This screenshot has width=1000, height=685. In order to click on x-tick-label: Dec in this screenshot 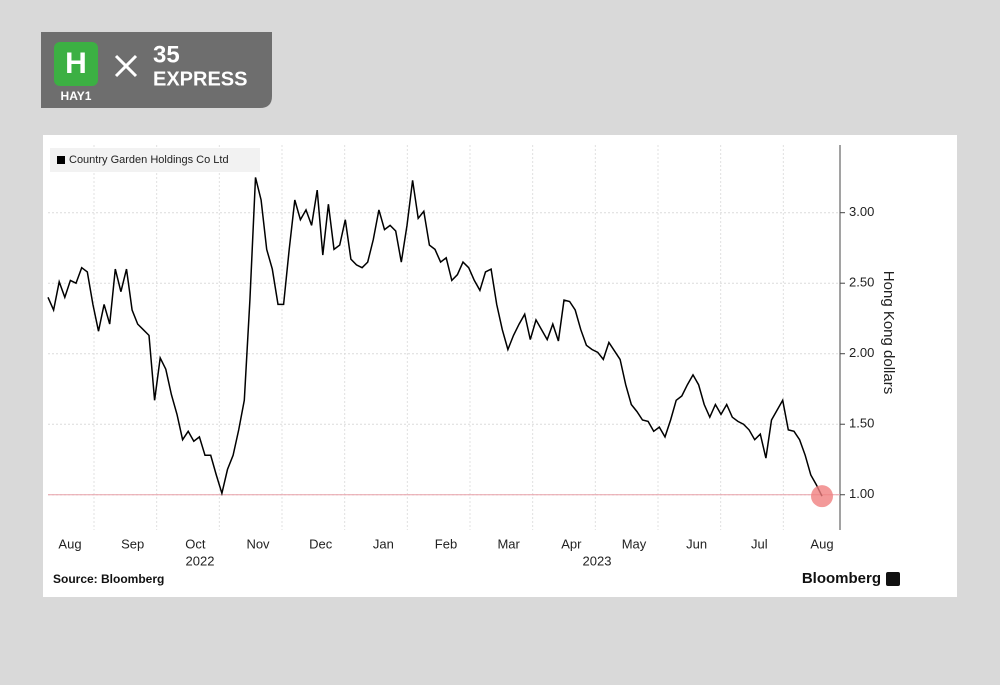, I will do `click(321, 543)`.